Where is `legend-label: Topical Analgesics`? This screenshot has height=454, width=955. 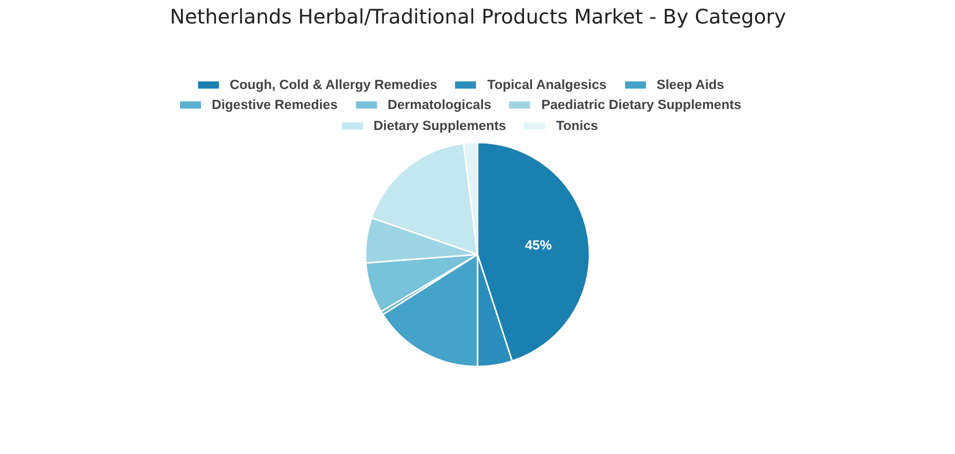
legend-label: Topical Analgesics is located at coordinates (547, 84).